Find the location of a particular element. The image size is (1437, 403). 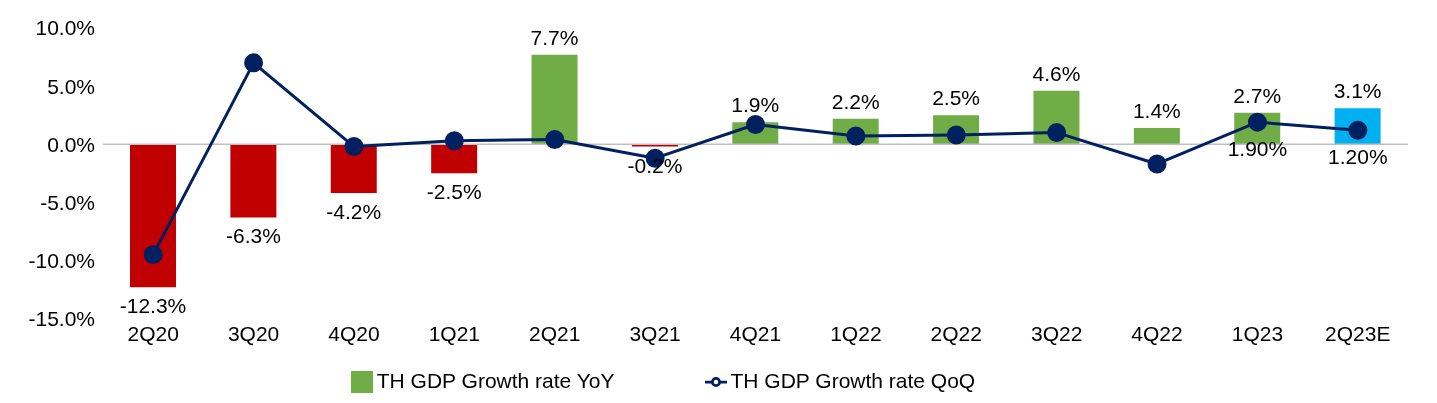

y-tick-label: -5.0% is located at coordinates (67, 202).